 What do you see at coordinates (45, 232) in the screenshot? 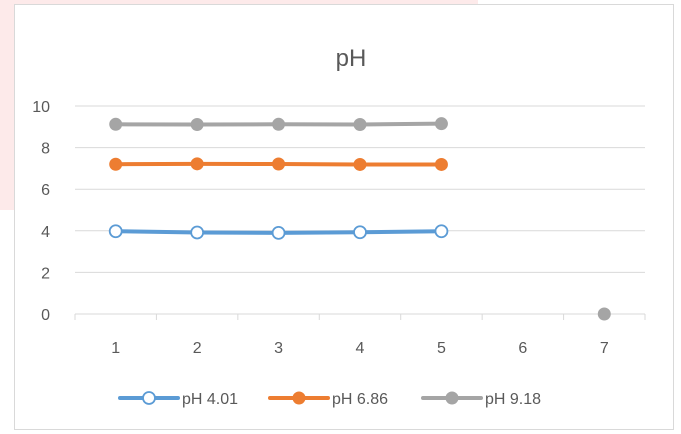
I see `y-tick-label: 4` at bounding box center [45, 232].